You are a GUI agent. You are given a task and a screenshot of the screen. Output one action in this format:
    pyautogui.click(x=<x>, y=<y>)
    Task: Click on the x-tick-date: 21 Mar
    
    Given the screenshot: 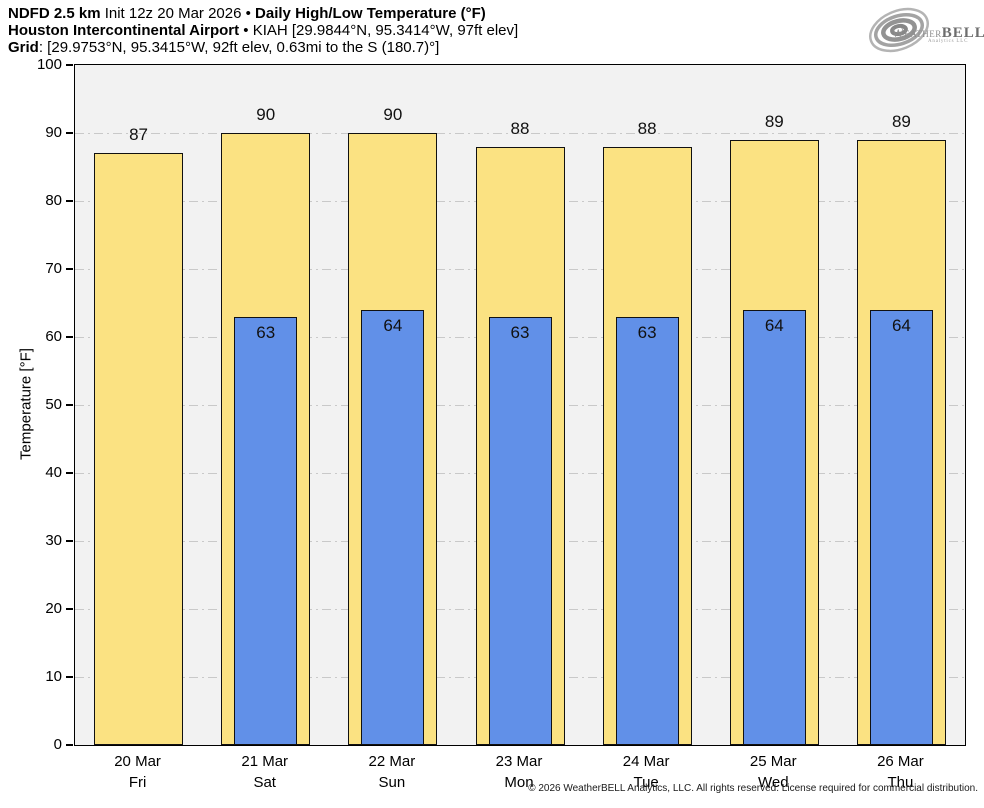 What is the action you would take?
    pyautogui.click(x=265, y=761)
    